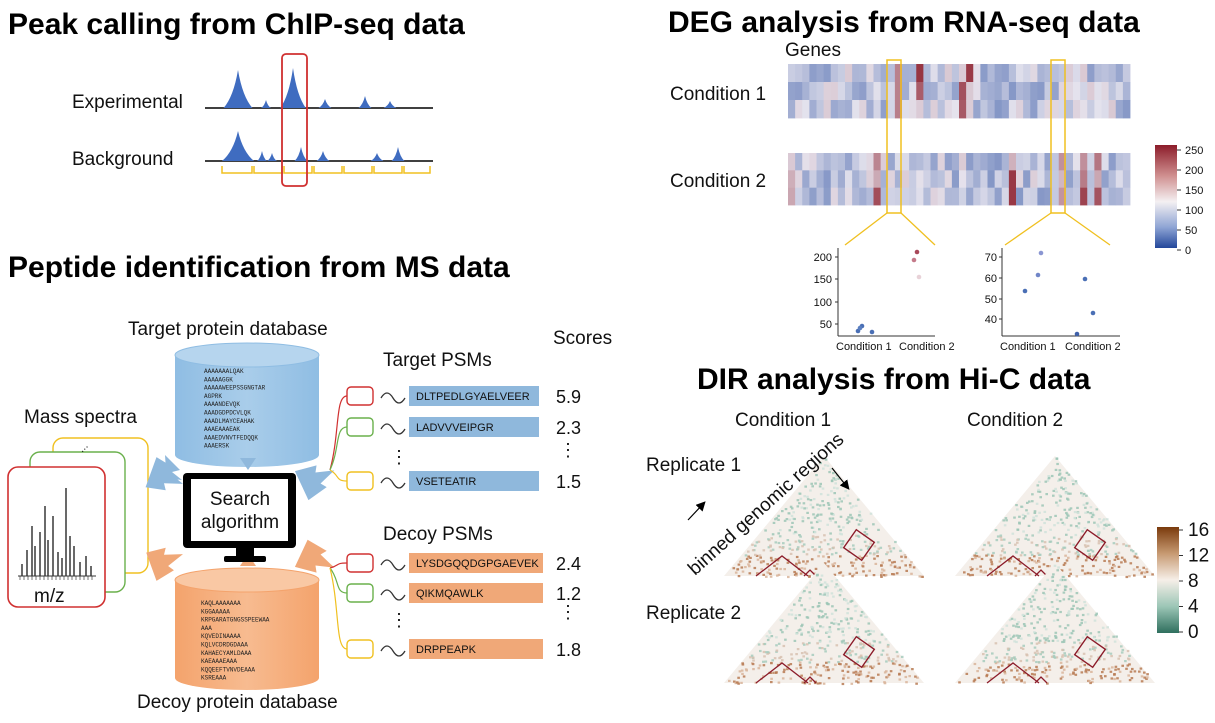 The height and width of the screenshot is (723, 1215). What do you see at coordinates (1053, 300) in the screenshot?
I see `scatter-plot-2: 70 60 50 40 Condition 1 Condition 2` at bounding box center [1053, 300].